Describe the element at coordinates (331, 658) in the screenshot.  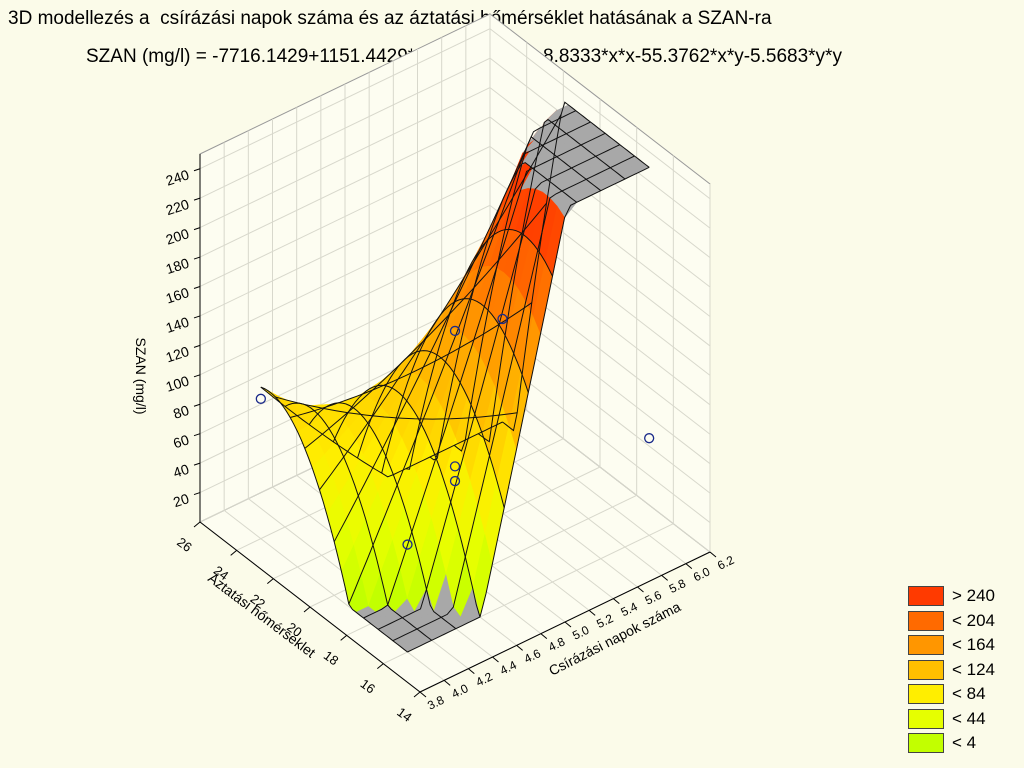
I see `y-tick-label: 18` at that location.